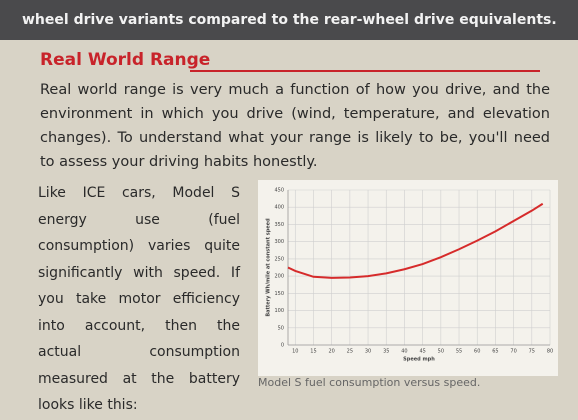  What do you see at coordinates (513, 352) in the screenshot?
I see `x-tick-label: 70` at bounding box center [513, 352].